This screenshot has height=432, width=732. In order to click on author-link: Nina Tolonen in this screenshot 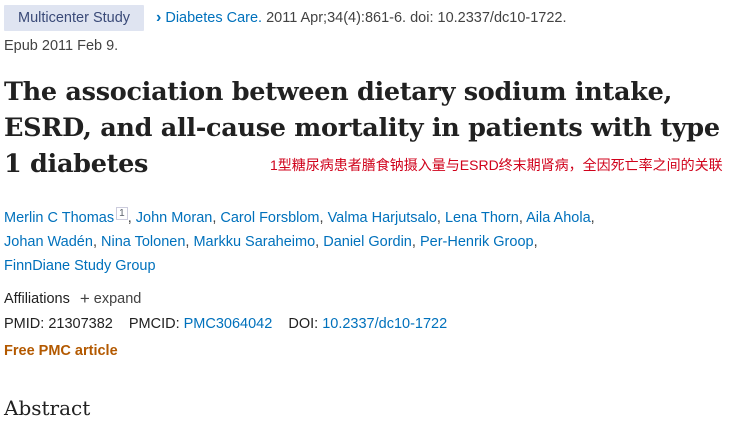, I will do `click(143, 241)`.